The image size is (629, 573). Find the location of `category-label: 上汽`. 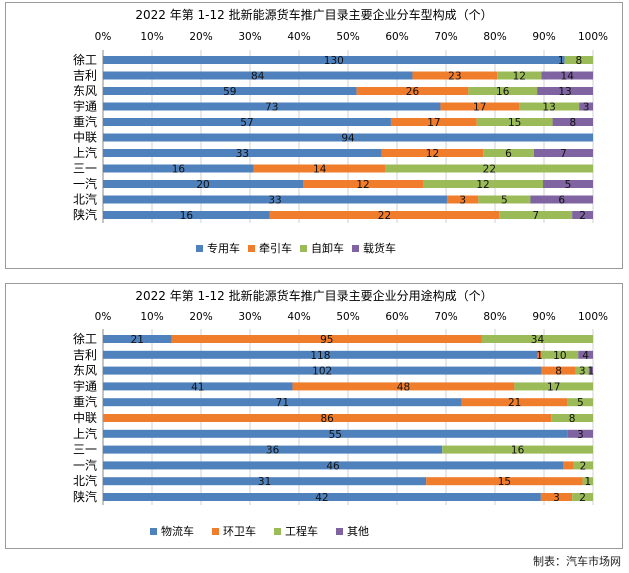

category-label: 上汽 is located at coordinates (85, 433).